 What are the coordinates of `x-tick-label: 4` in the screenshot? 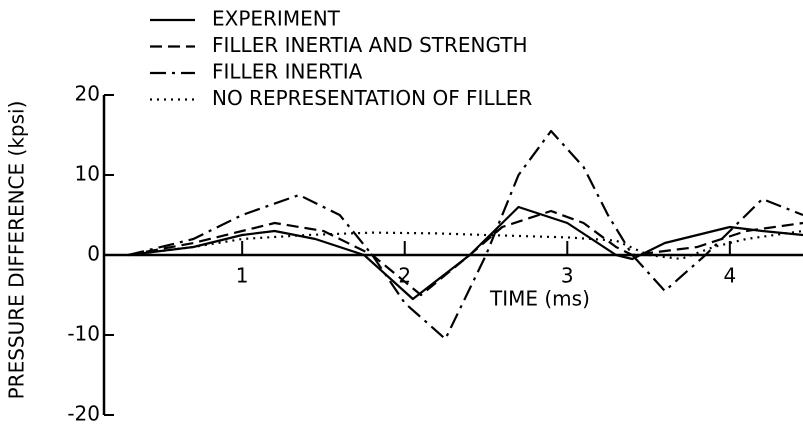 It's located at (729, 276).